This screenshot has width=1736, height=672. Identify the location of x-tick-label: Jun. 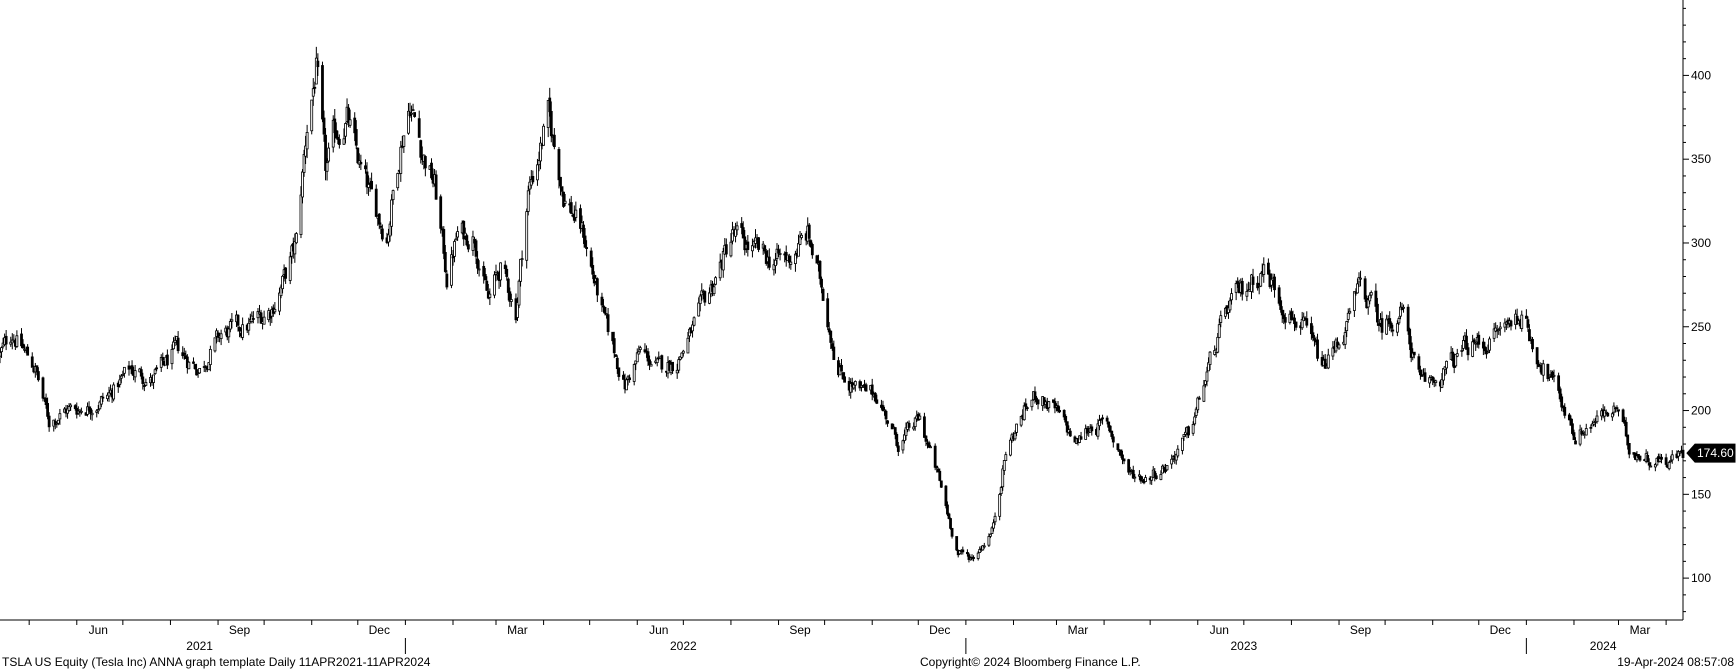
(658, 630).